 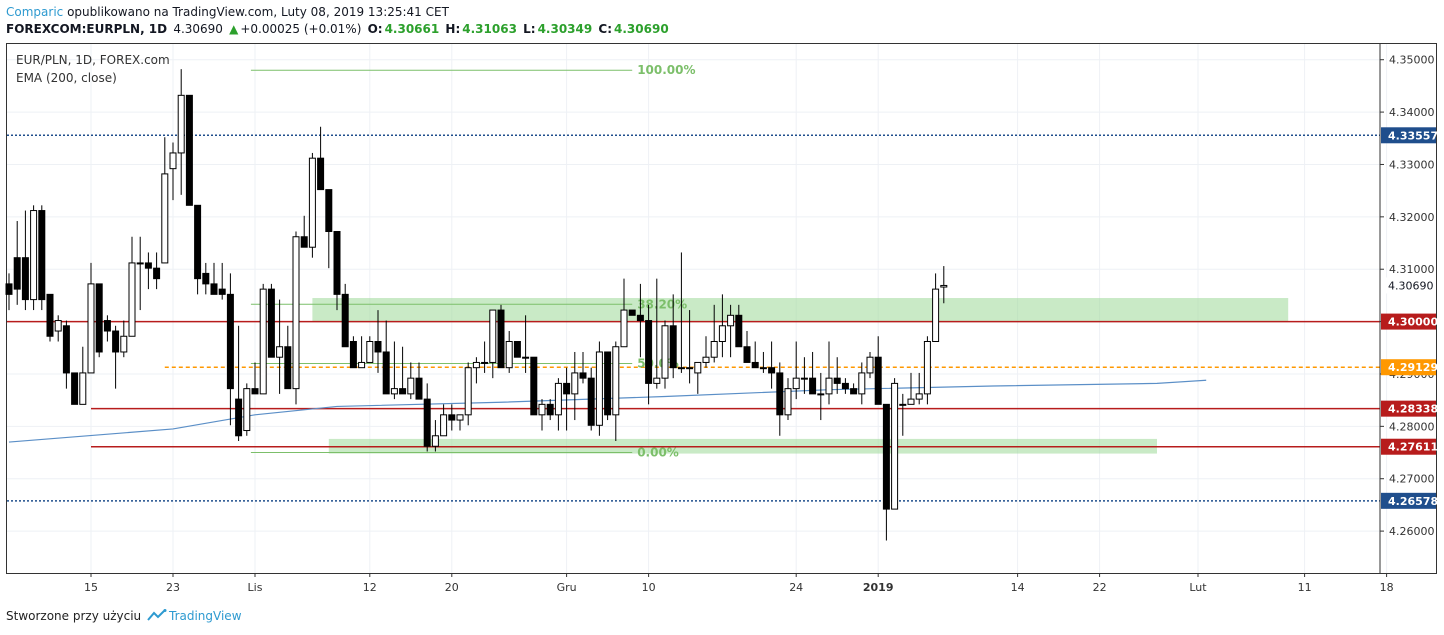 What do you see at coordinates (878, 587) in the screenshot?
I see `x-tick-label: 2019` at bounding box center [878, 587].